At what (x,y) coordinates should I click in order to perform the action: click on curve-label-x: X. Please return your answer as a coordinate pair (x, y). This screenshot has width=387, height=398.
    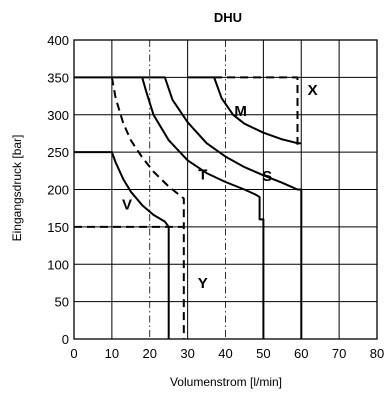
    Looking at the image, I should click on (313, 90).